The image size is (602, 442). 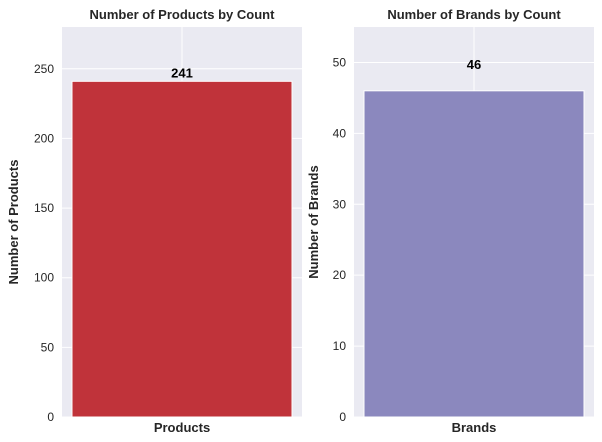 What do you see at coordinates (474, 427) in the screenshot?
I see `brands-x-tick-label: Brands` at bounding box center [474, 427].